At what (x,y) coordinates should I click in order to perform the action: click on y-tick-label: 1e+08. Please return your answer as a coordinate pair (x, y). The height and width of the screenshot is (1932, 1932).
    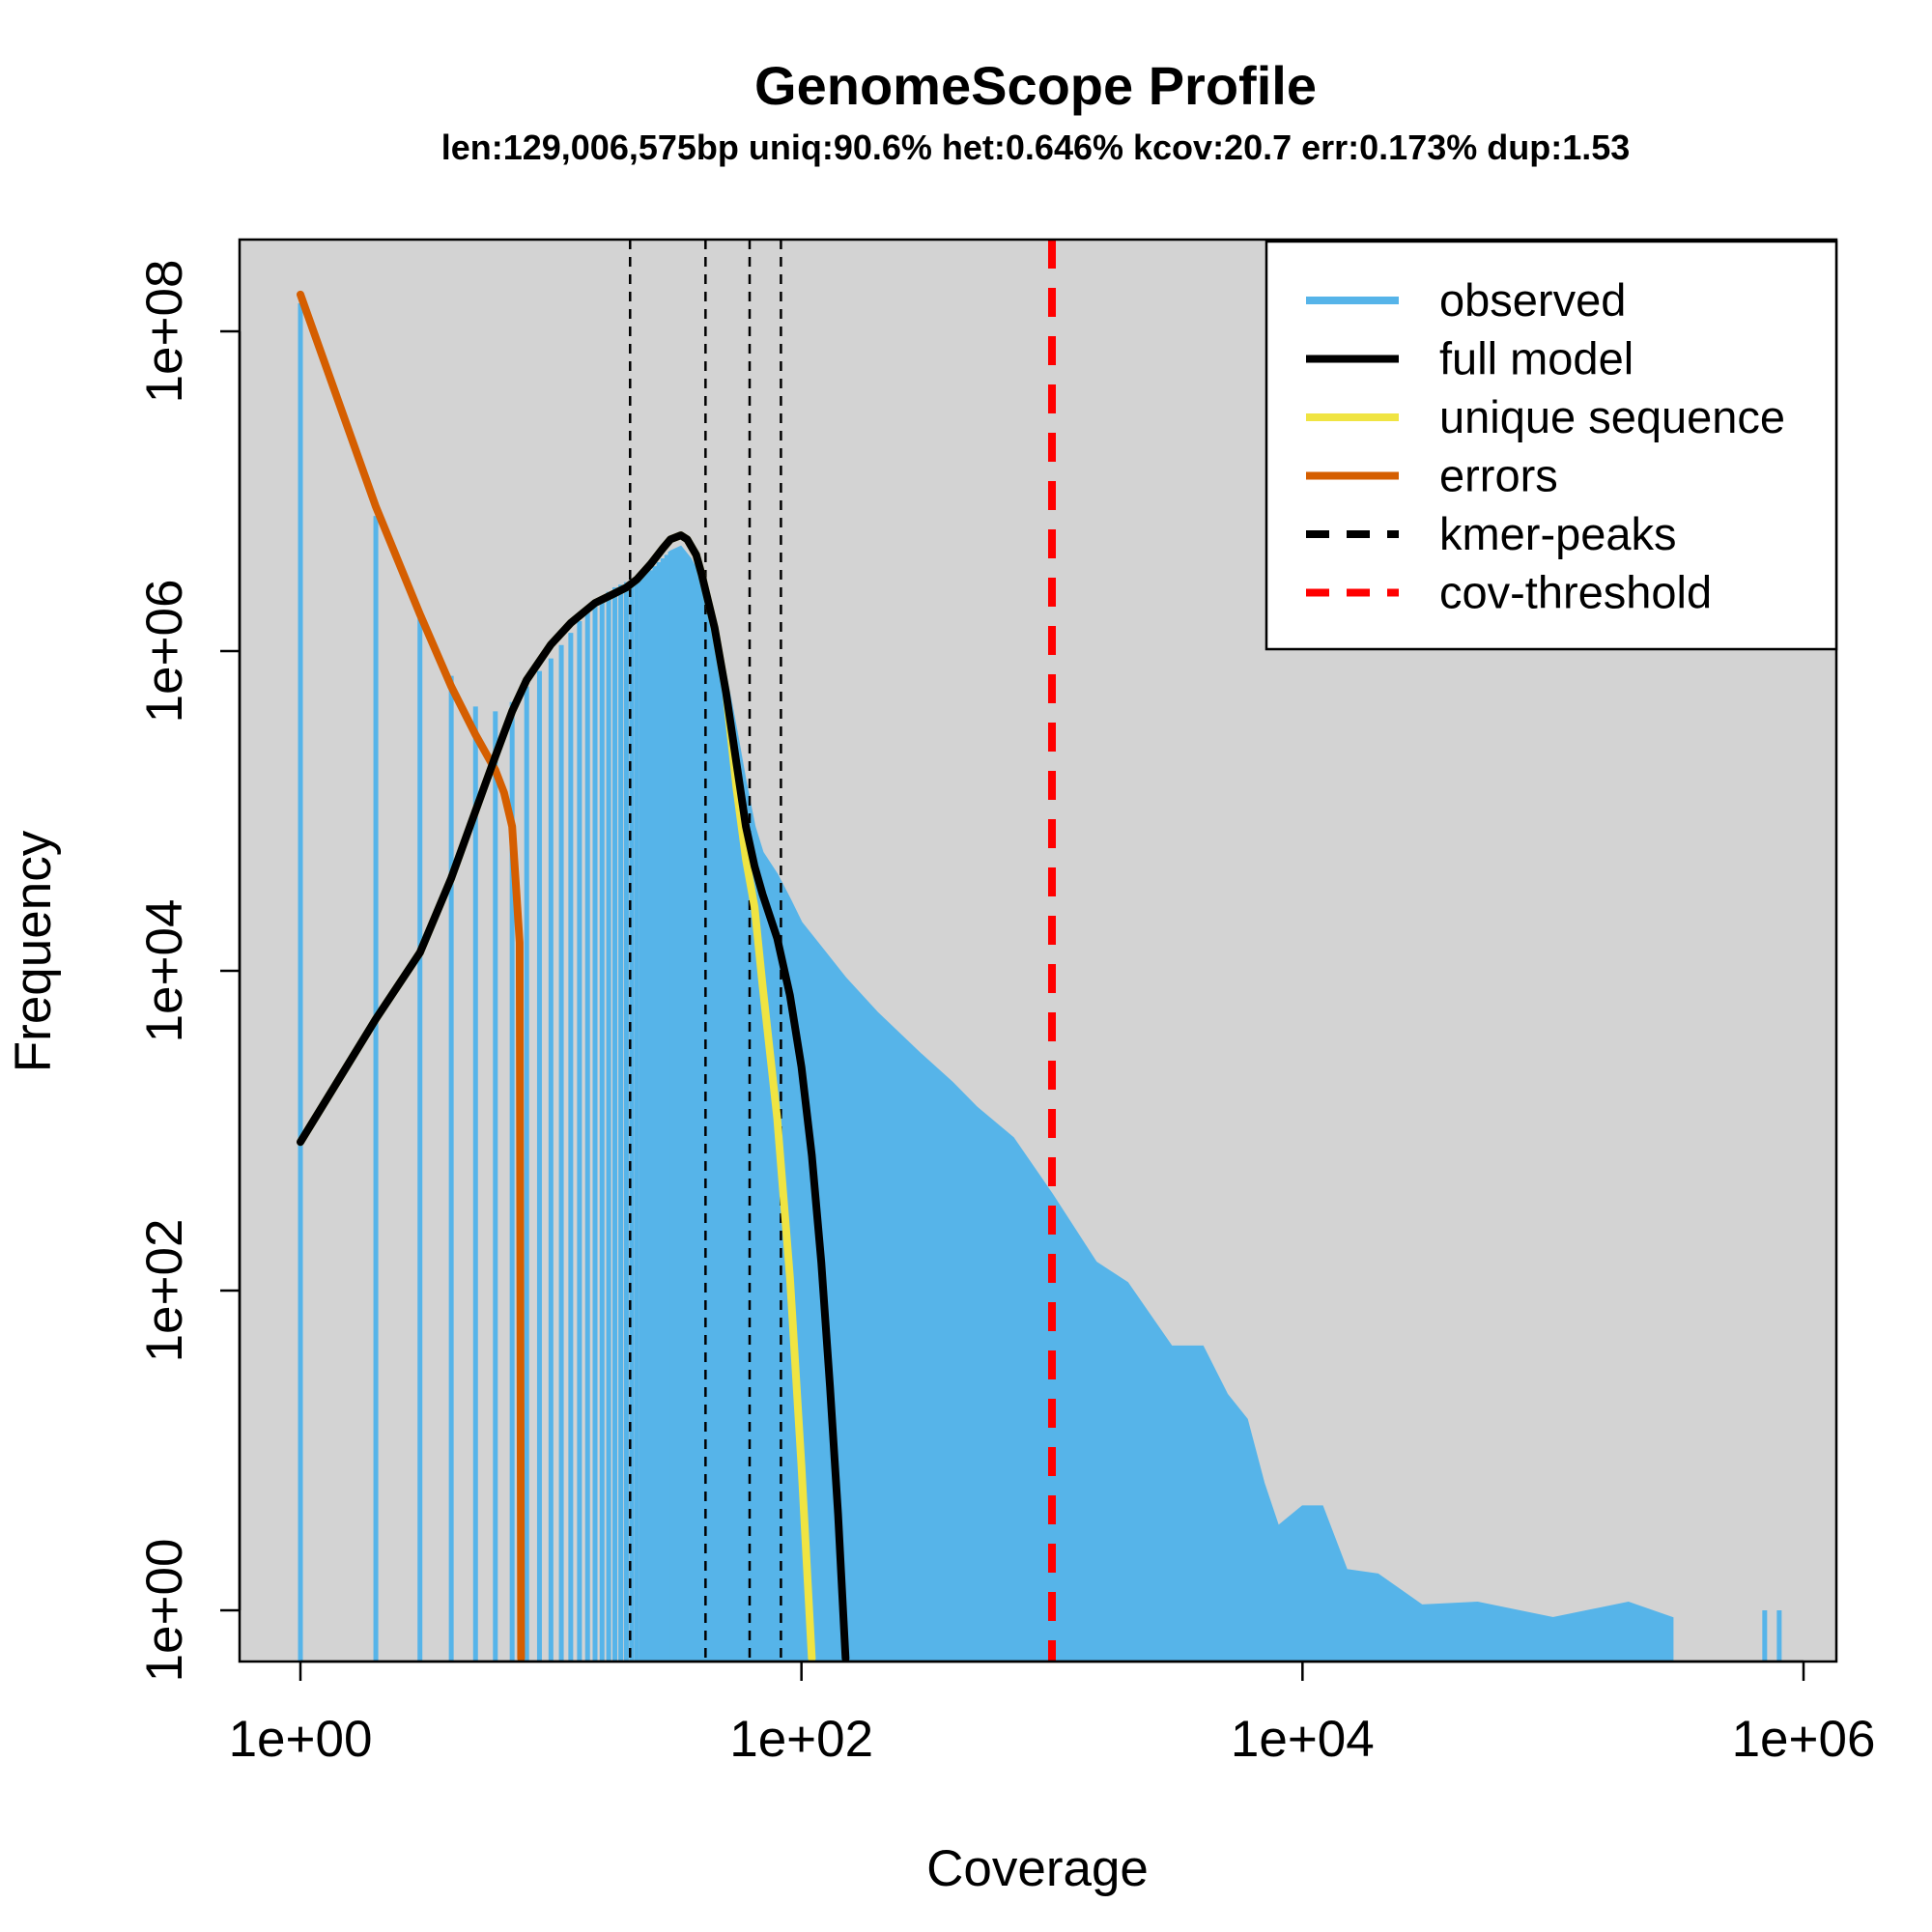
    Looking at the image, I should click on (164, 332).